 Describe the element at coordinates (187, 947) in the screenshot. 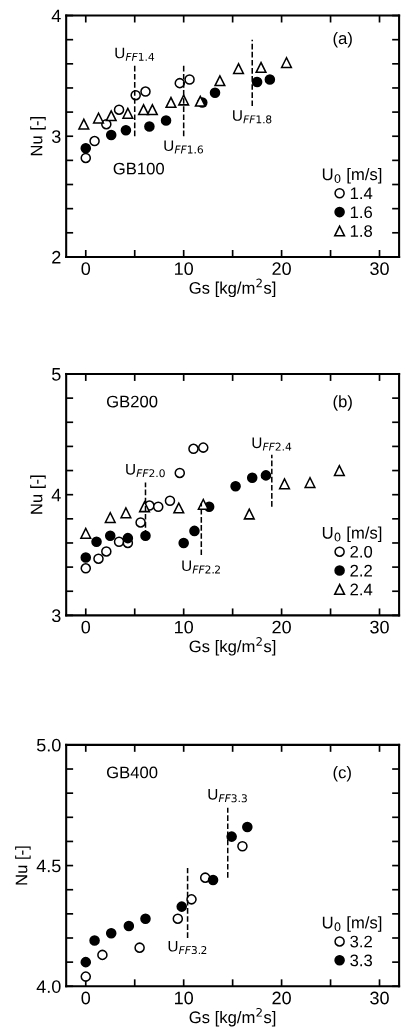

I see `annotation: U$_{FF3.2}$` at that location.